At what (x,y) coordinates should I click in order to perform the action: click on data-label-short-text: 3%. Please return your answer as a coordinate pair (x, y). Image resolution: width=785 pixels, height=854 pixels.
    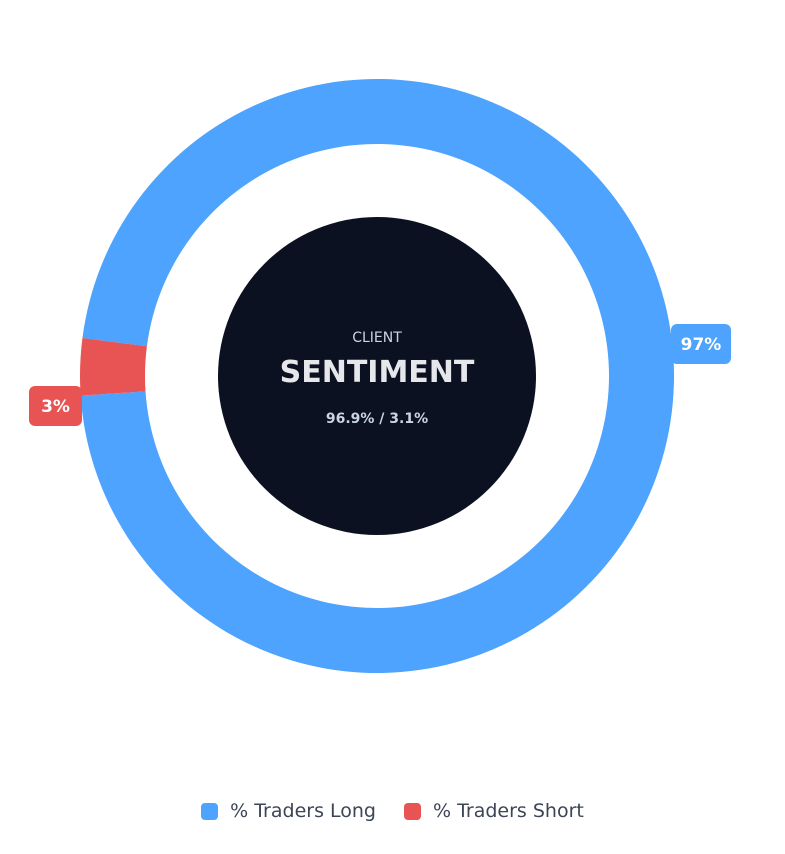
    Looking at the image, I should click on (55, 407).